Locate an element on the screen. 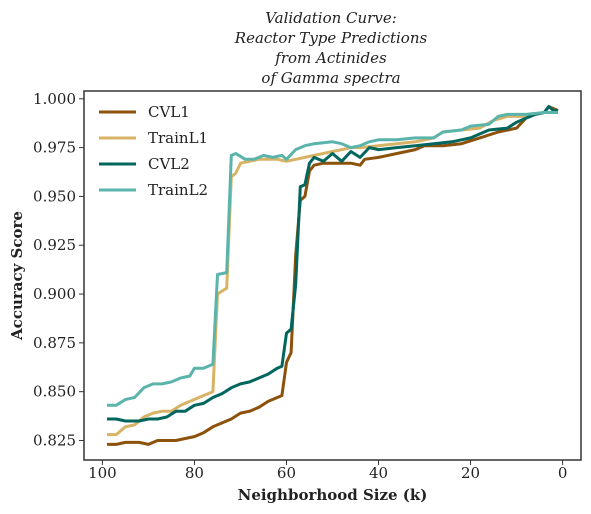 The height and width of the screenshot is (514, 591). legend-label-cvl2: CVL2 is located at coordinates (169, 164).